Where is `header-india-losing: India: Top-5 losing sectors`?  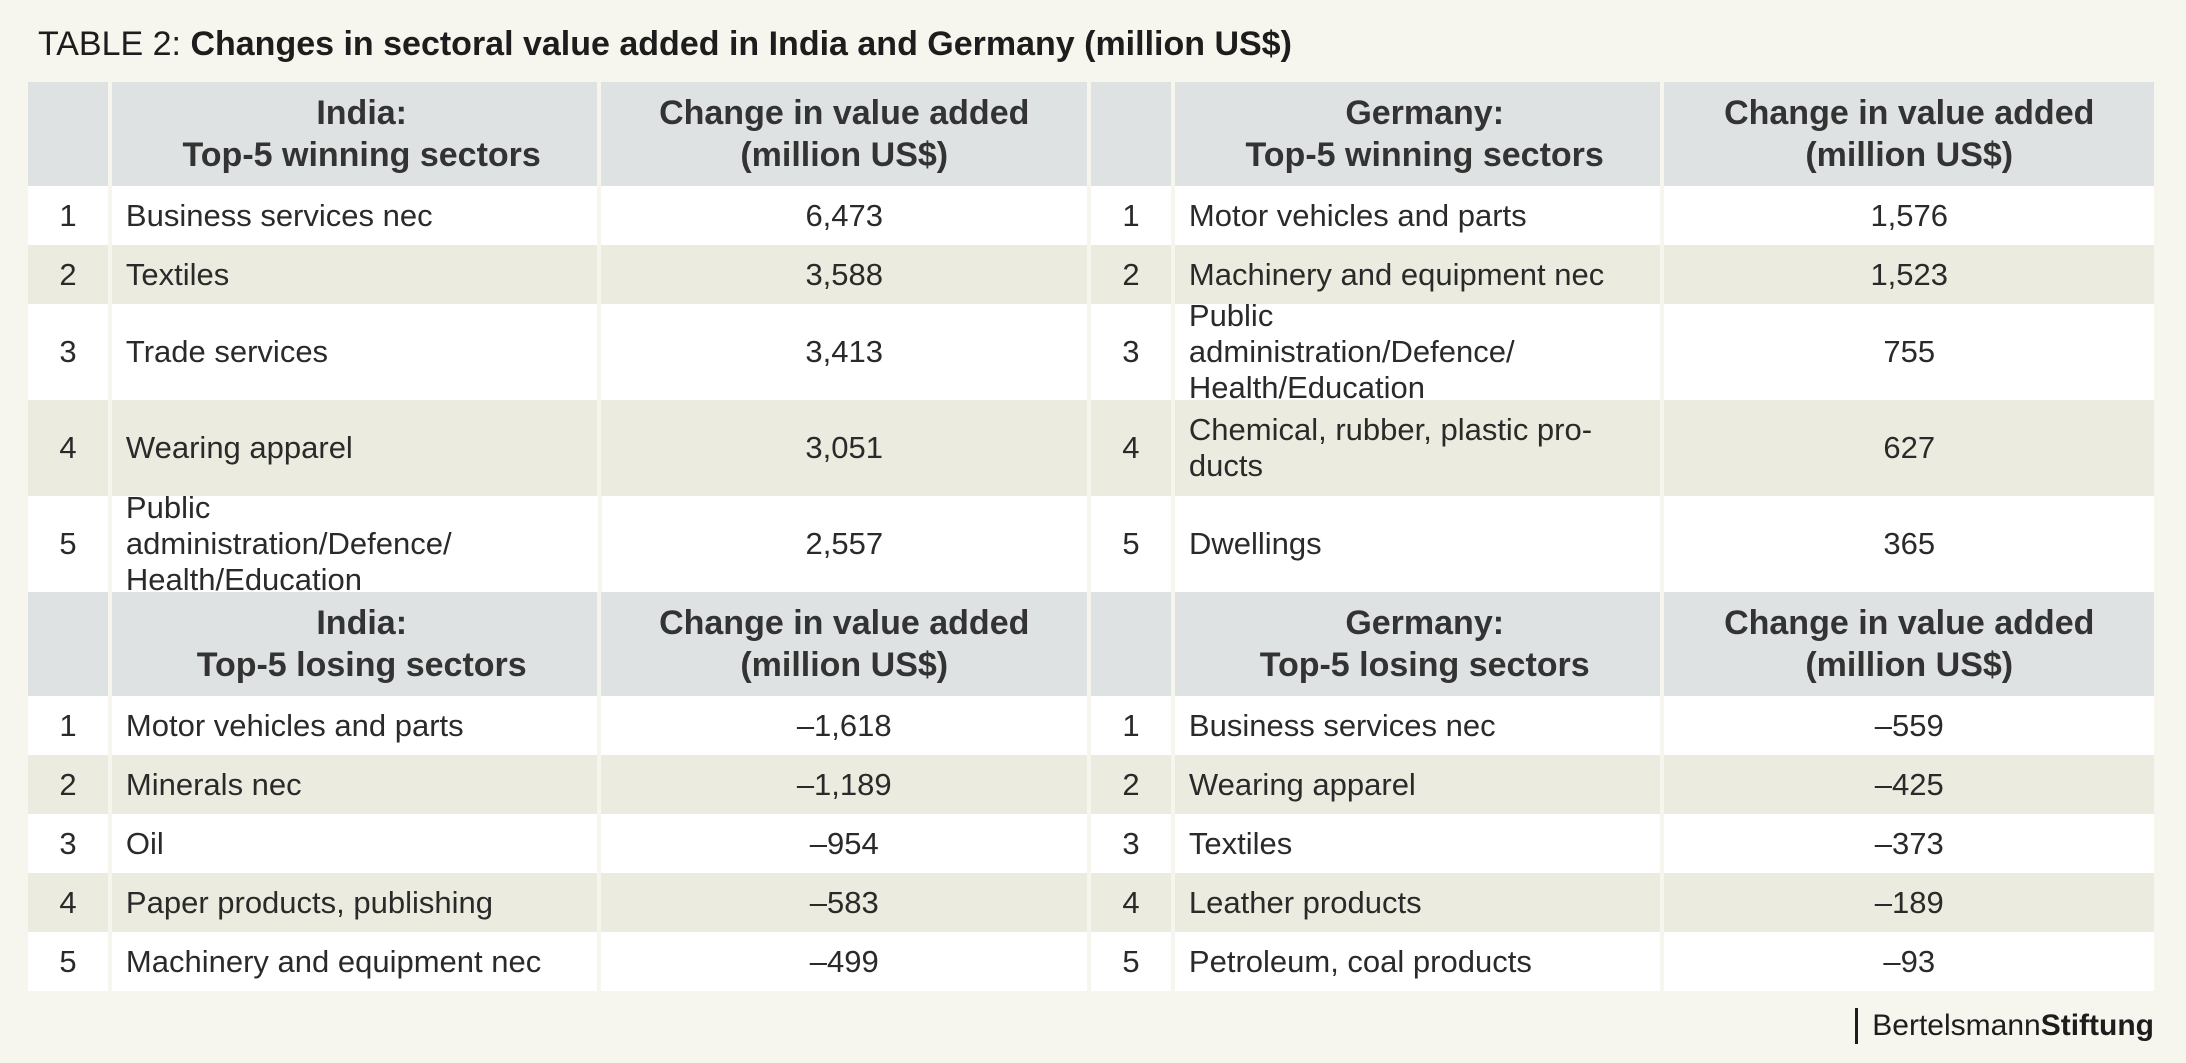
header-india-losing: India: Top-5 losing sectors is located at coordinates (356, 644).